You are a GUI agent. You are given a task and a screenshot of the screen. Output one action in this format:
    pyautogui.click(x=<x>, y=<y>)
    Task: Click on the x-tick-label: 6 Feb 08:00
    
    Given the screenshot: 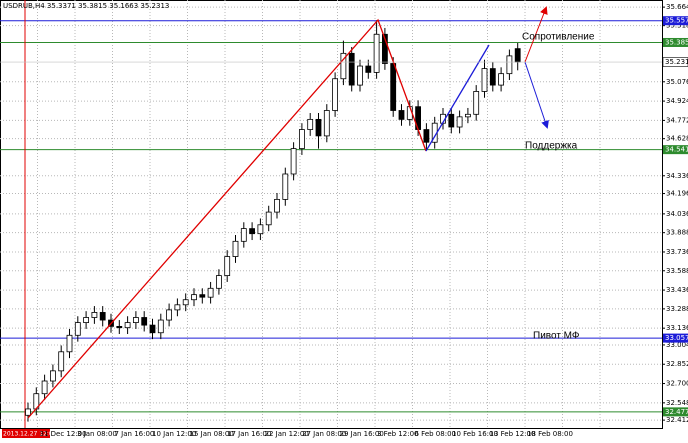 What is the action you would take?
    pyautogui.click(x=435, y=434)
    